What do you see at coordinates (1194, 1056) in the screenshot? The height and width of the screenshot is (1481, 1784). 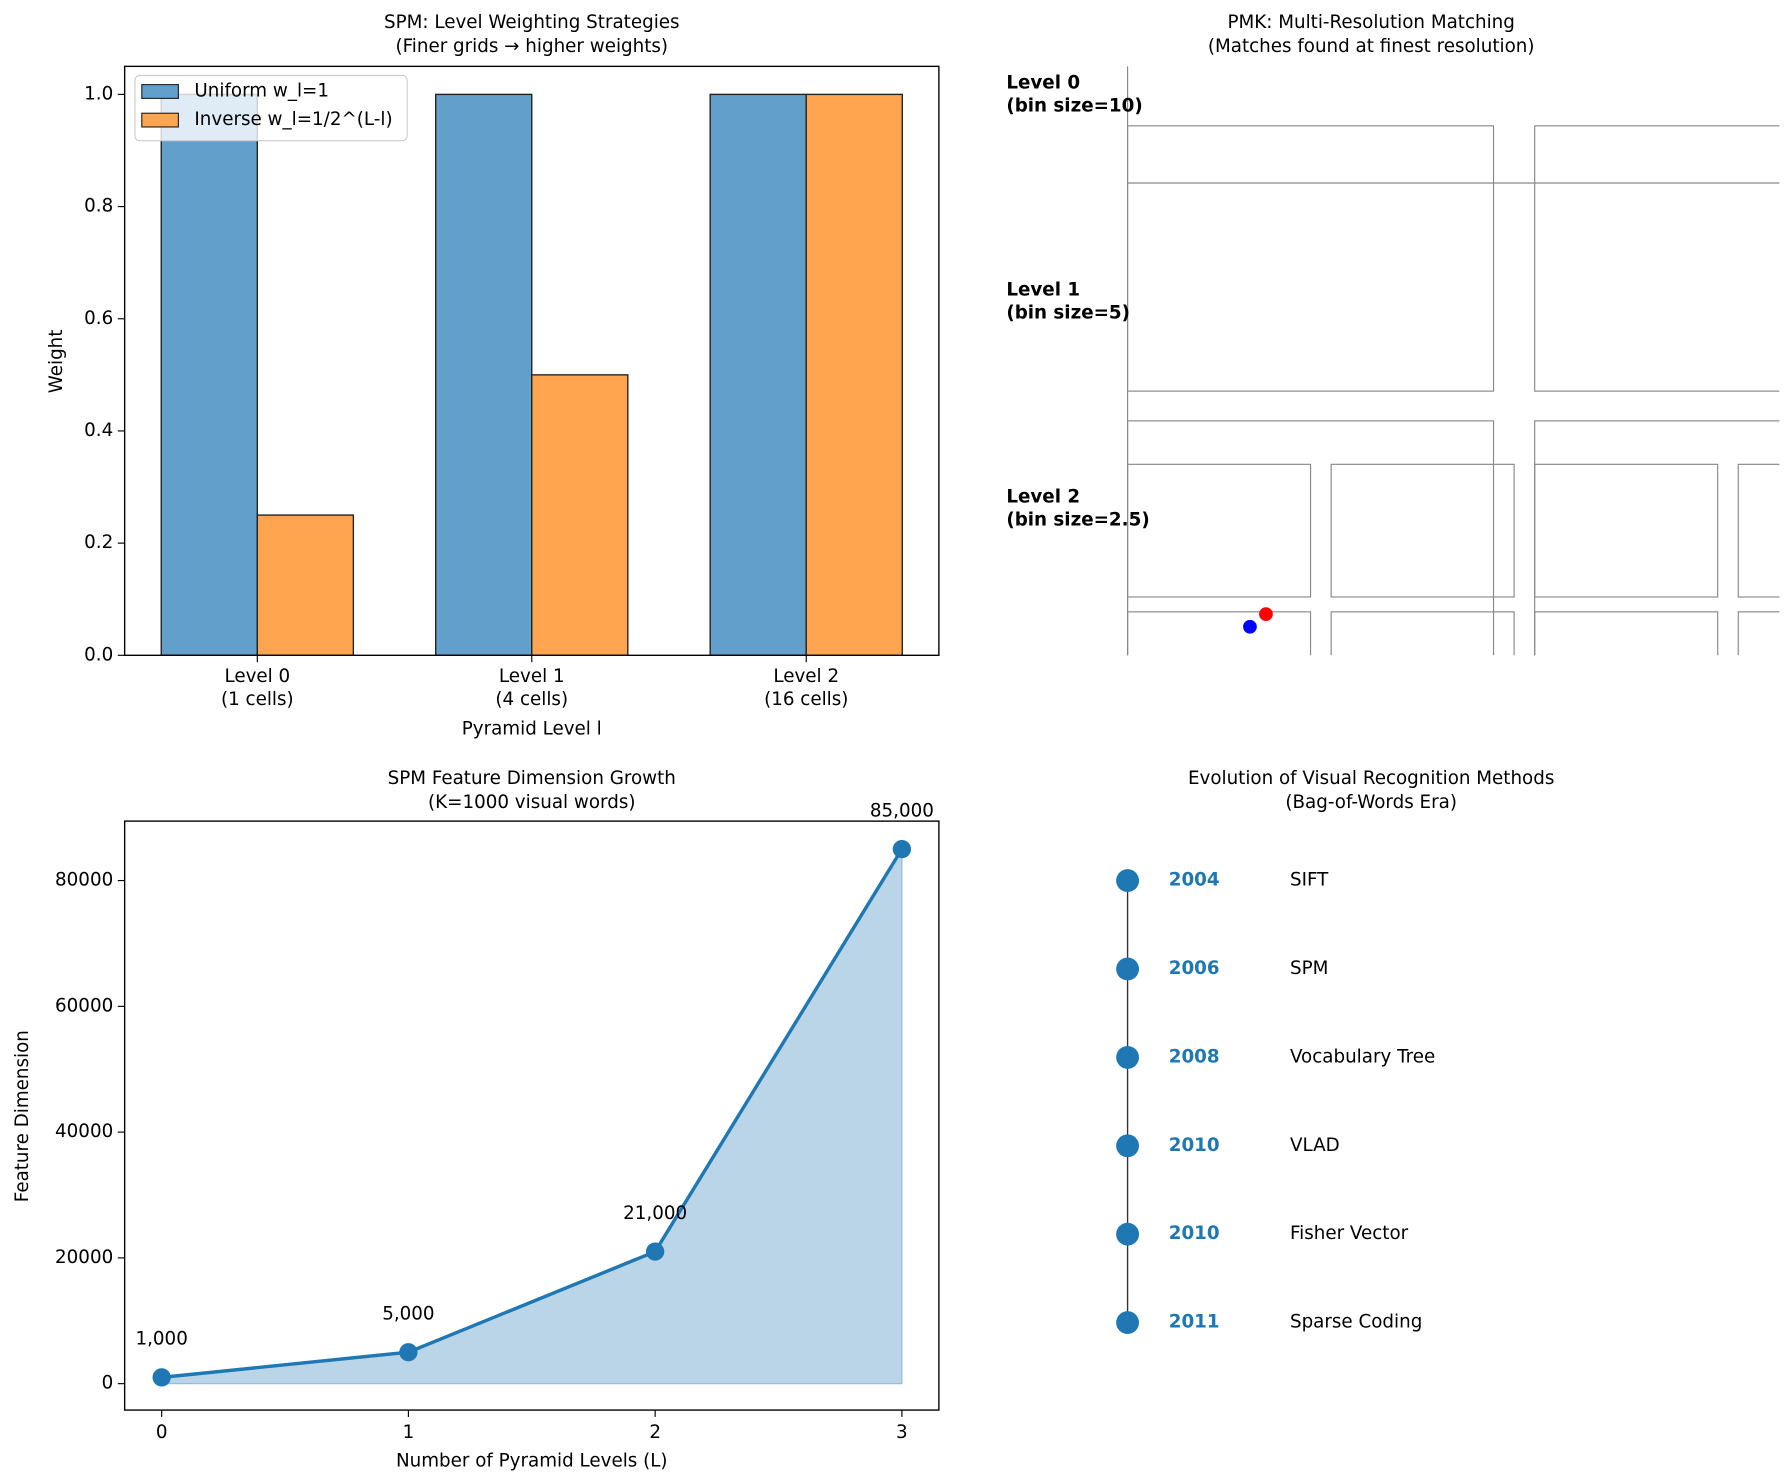 I see `event-year: 2008` at bounding box center [1194, 1056].